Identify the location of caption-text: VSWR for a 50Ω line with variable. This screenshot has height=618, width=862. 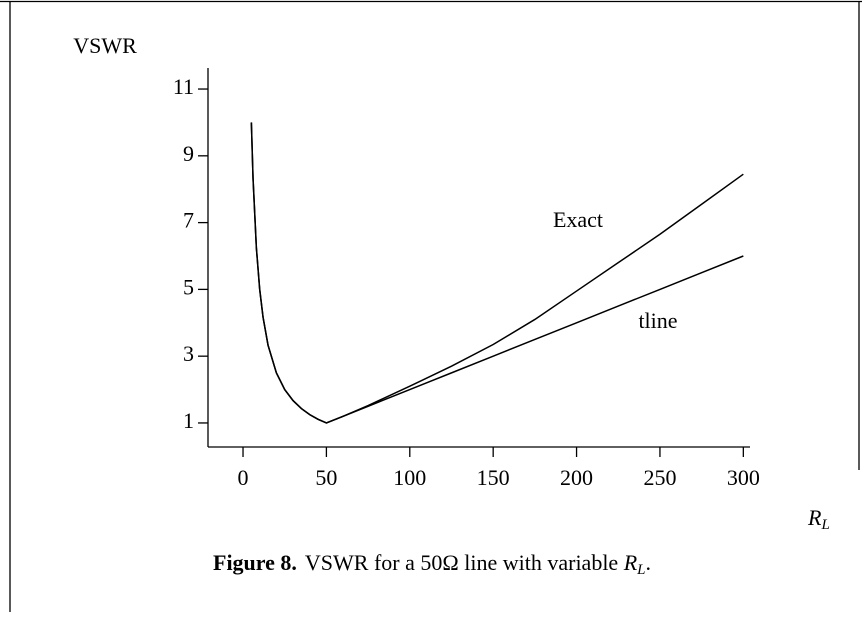
(464, 562).